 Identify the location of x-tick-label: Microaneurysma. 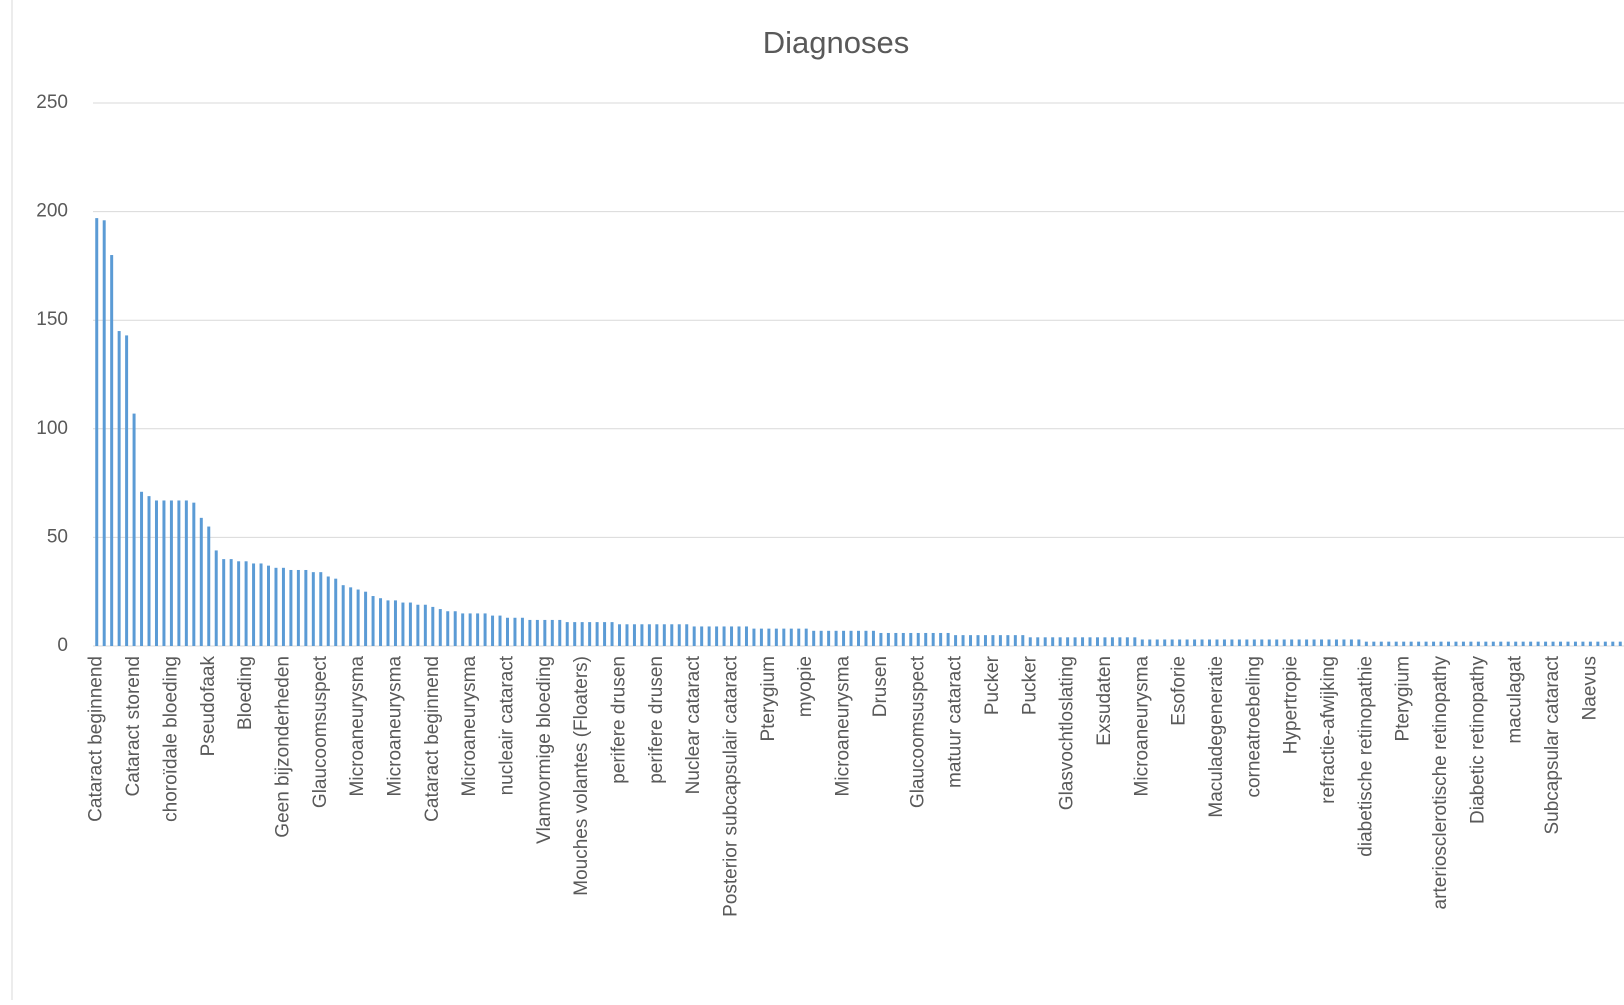
(394, 726).